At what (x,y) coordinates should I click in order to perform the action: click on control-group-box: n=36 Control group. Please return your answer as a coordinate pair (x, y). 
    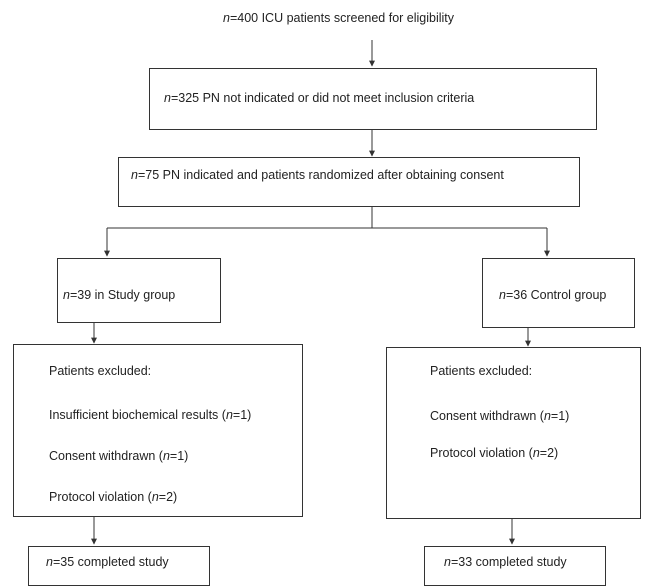
    Looking at the image, I should click on (558, 293).